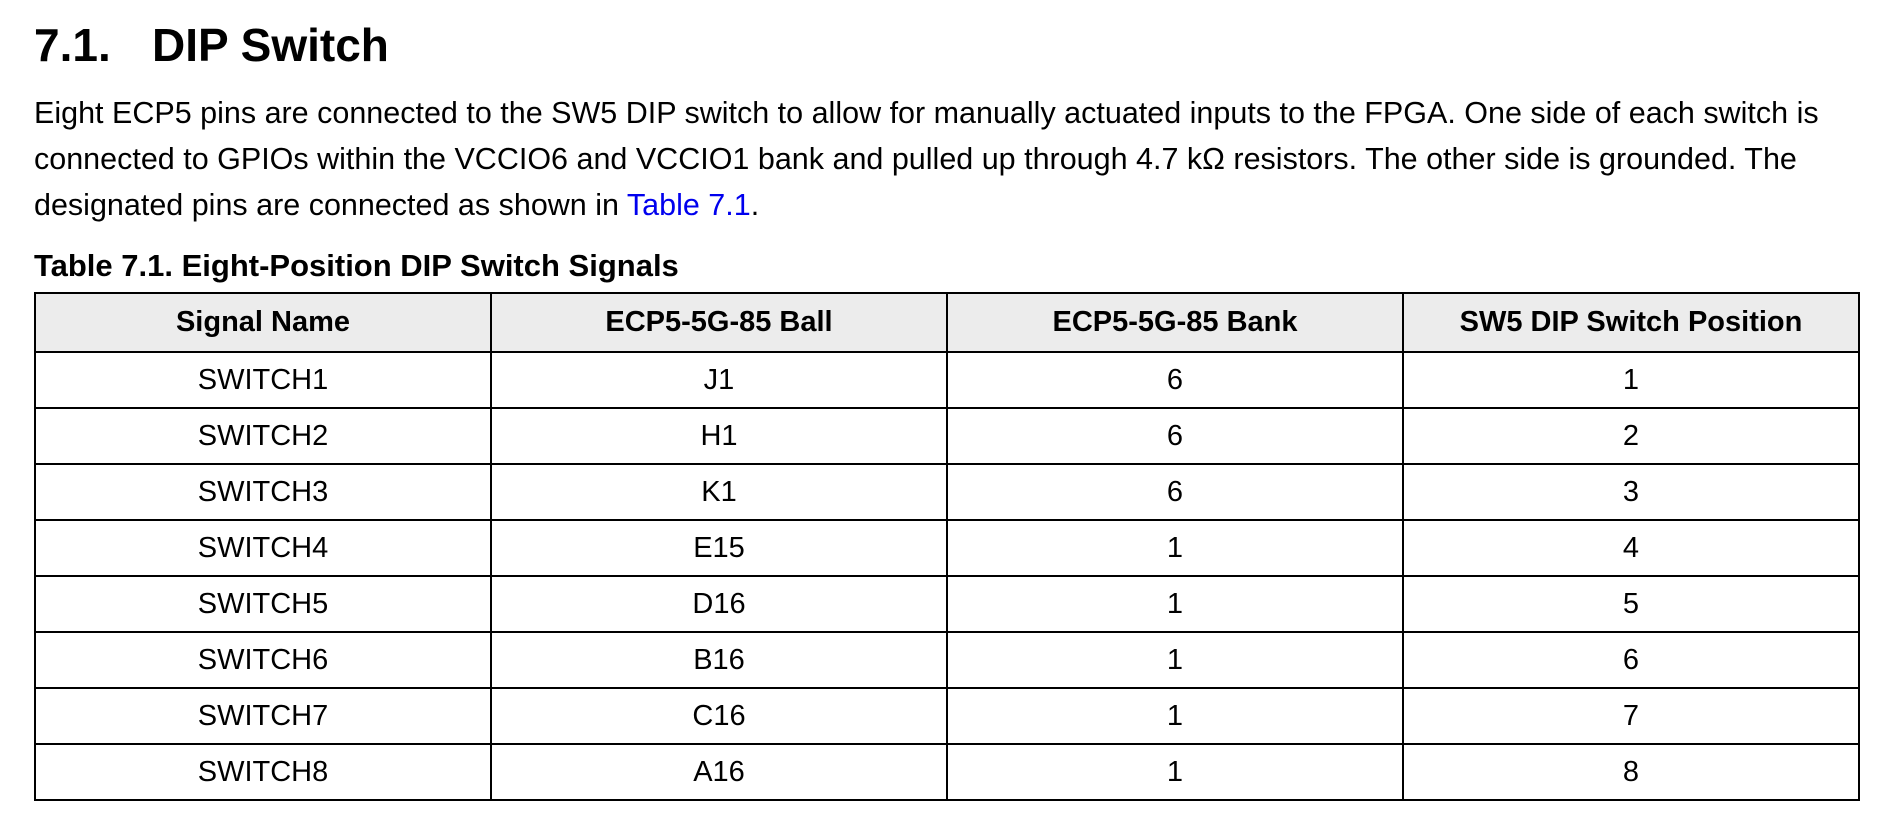 The width and height of the screenshot is (1886, 828). I want to click on signal-name-cell: SWITCH6, so click(263, 660).